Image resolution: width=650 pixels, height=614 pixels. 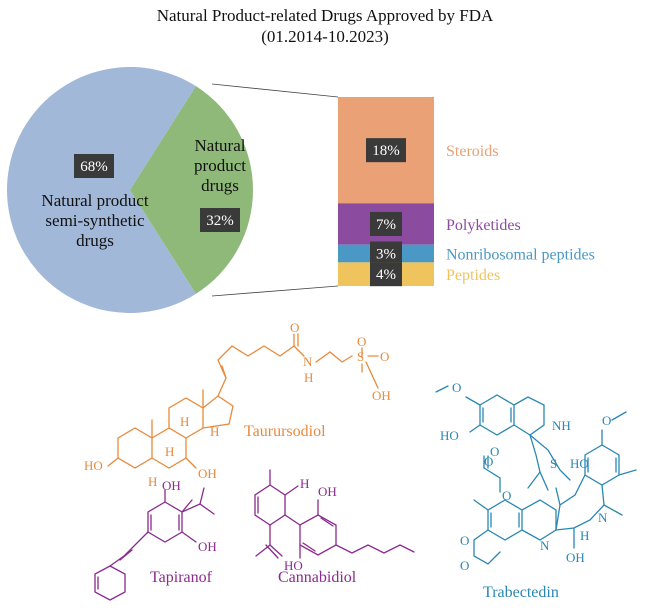 What do you see at coordinates (317, 531) in the screenshot?
I see `cannabidiol-atom-labels: H OH HO Cannabidiol` at bounding box center [317, 531].